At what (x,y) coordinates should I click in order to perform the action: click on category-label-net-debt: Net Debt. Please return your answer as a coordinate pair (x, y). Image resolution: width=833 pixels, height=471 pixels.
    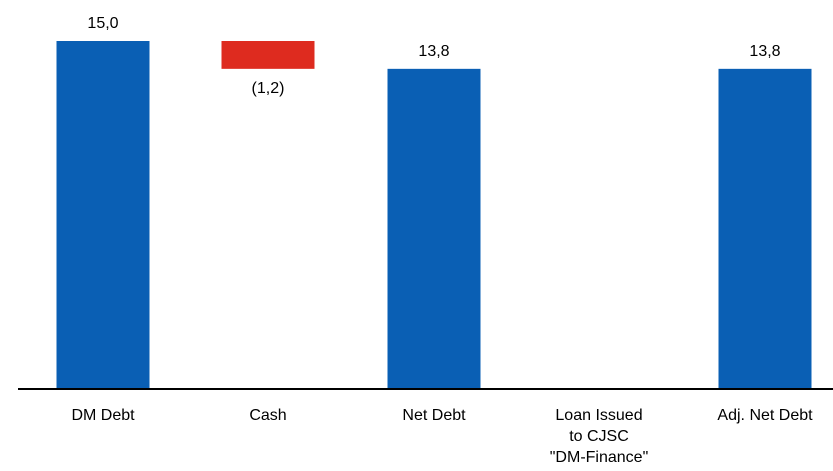
    Looking at the image, I should click on (434, 415).